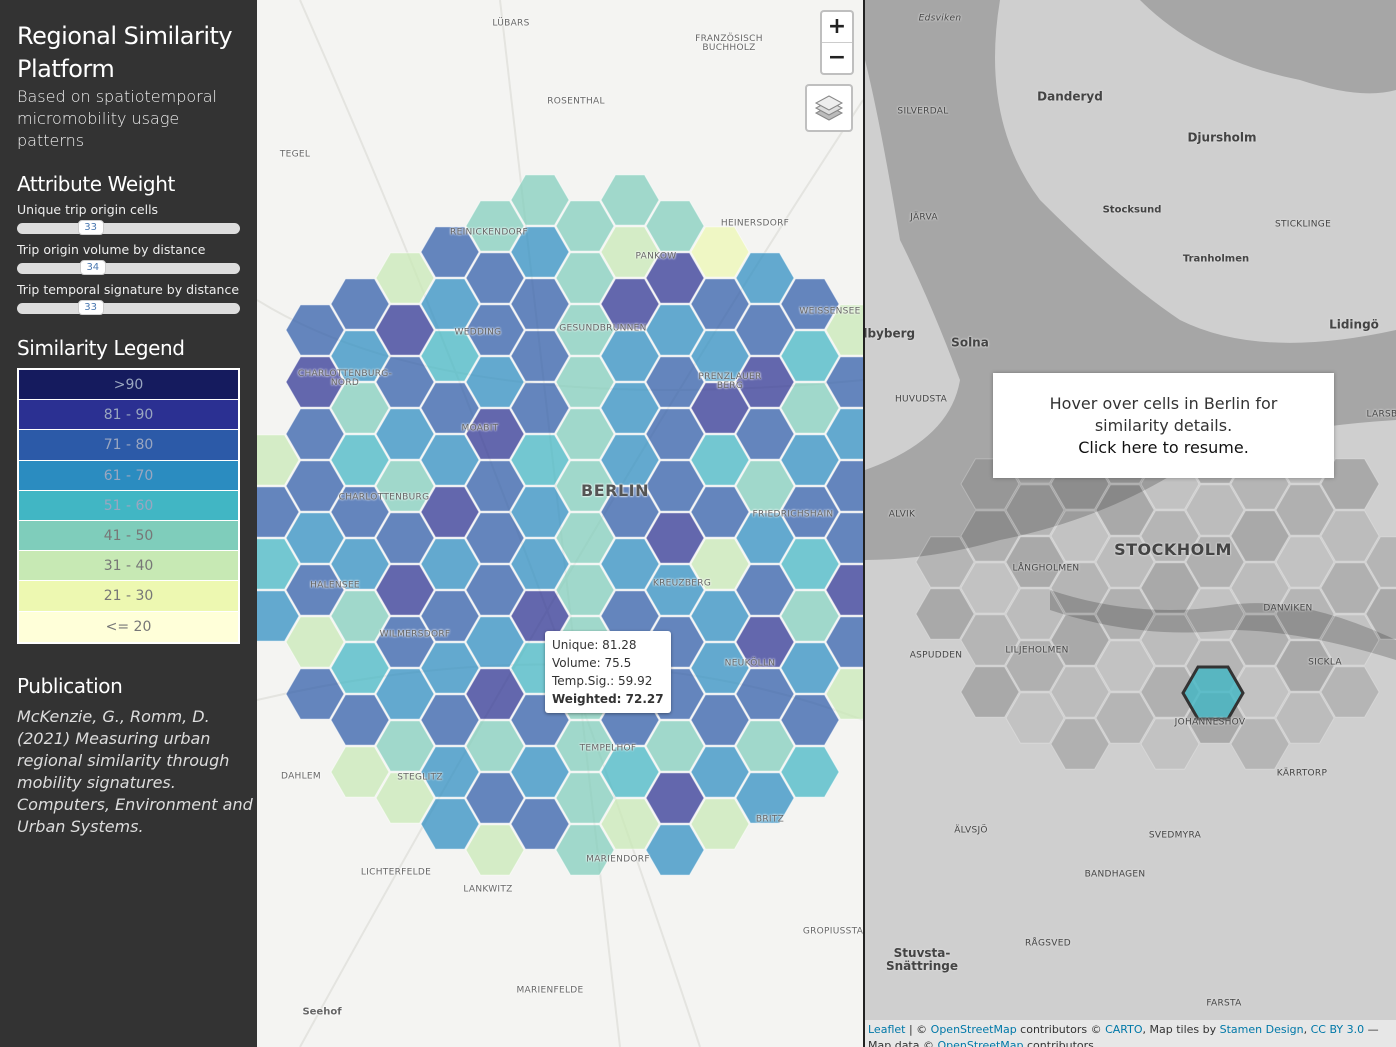 This screenshot has width=1396, height=1047. I want to click on attribution-link: OpenStreetMap, so click(973, 1029).